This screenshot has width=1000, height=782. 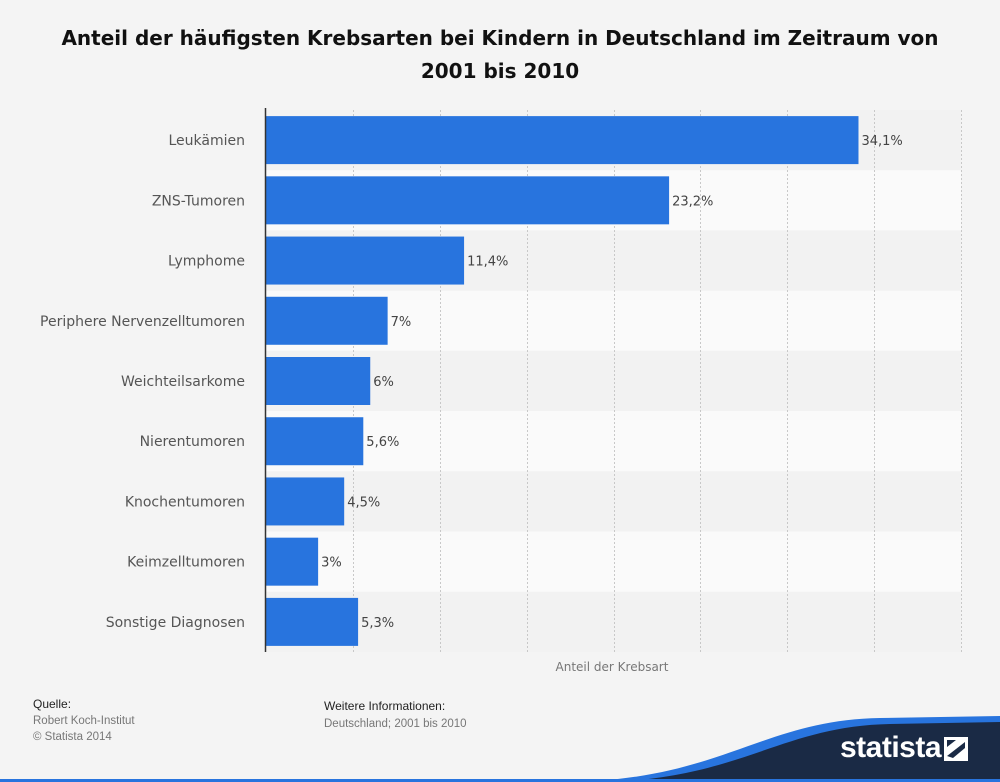 I want to click on statista-logo-icon, so click(x=956, y=749).